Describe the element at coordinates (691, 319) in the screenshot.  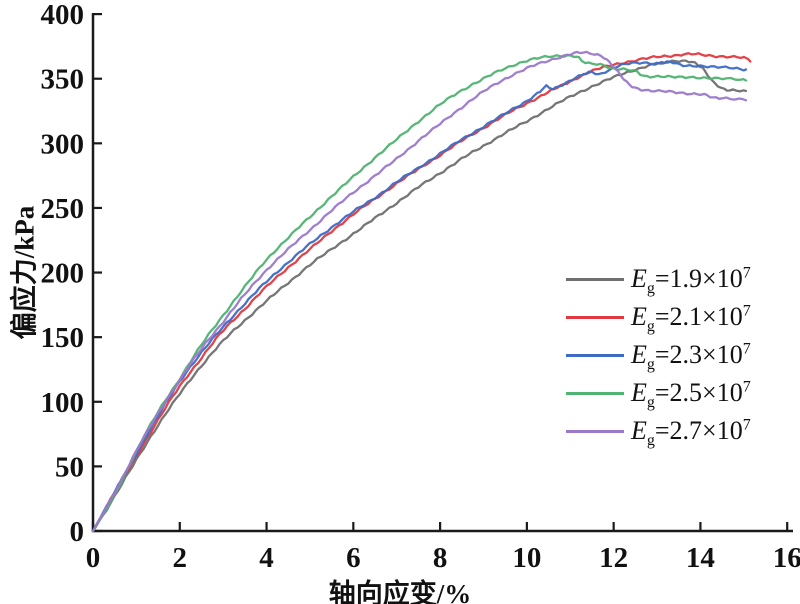
I see `legend-label: Eg=2.1×107` at that location.